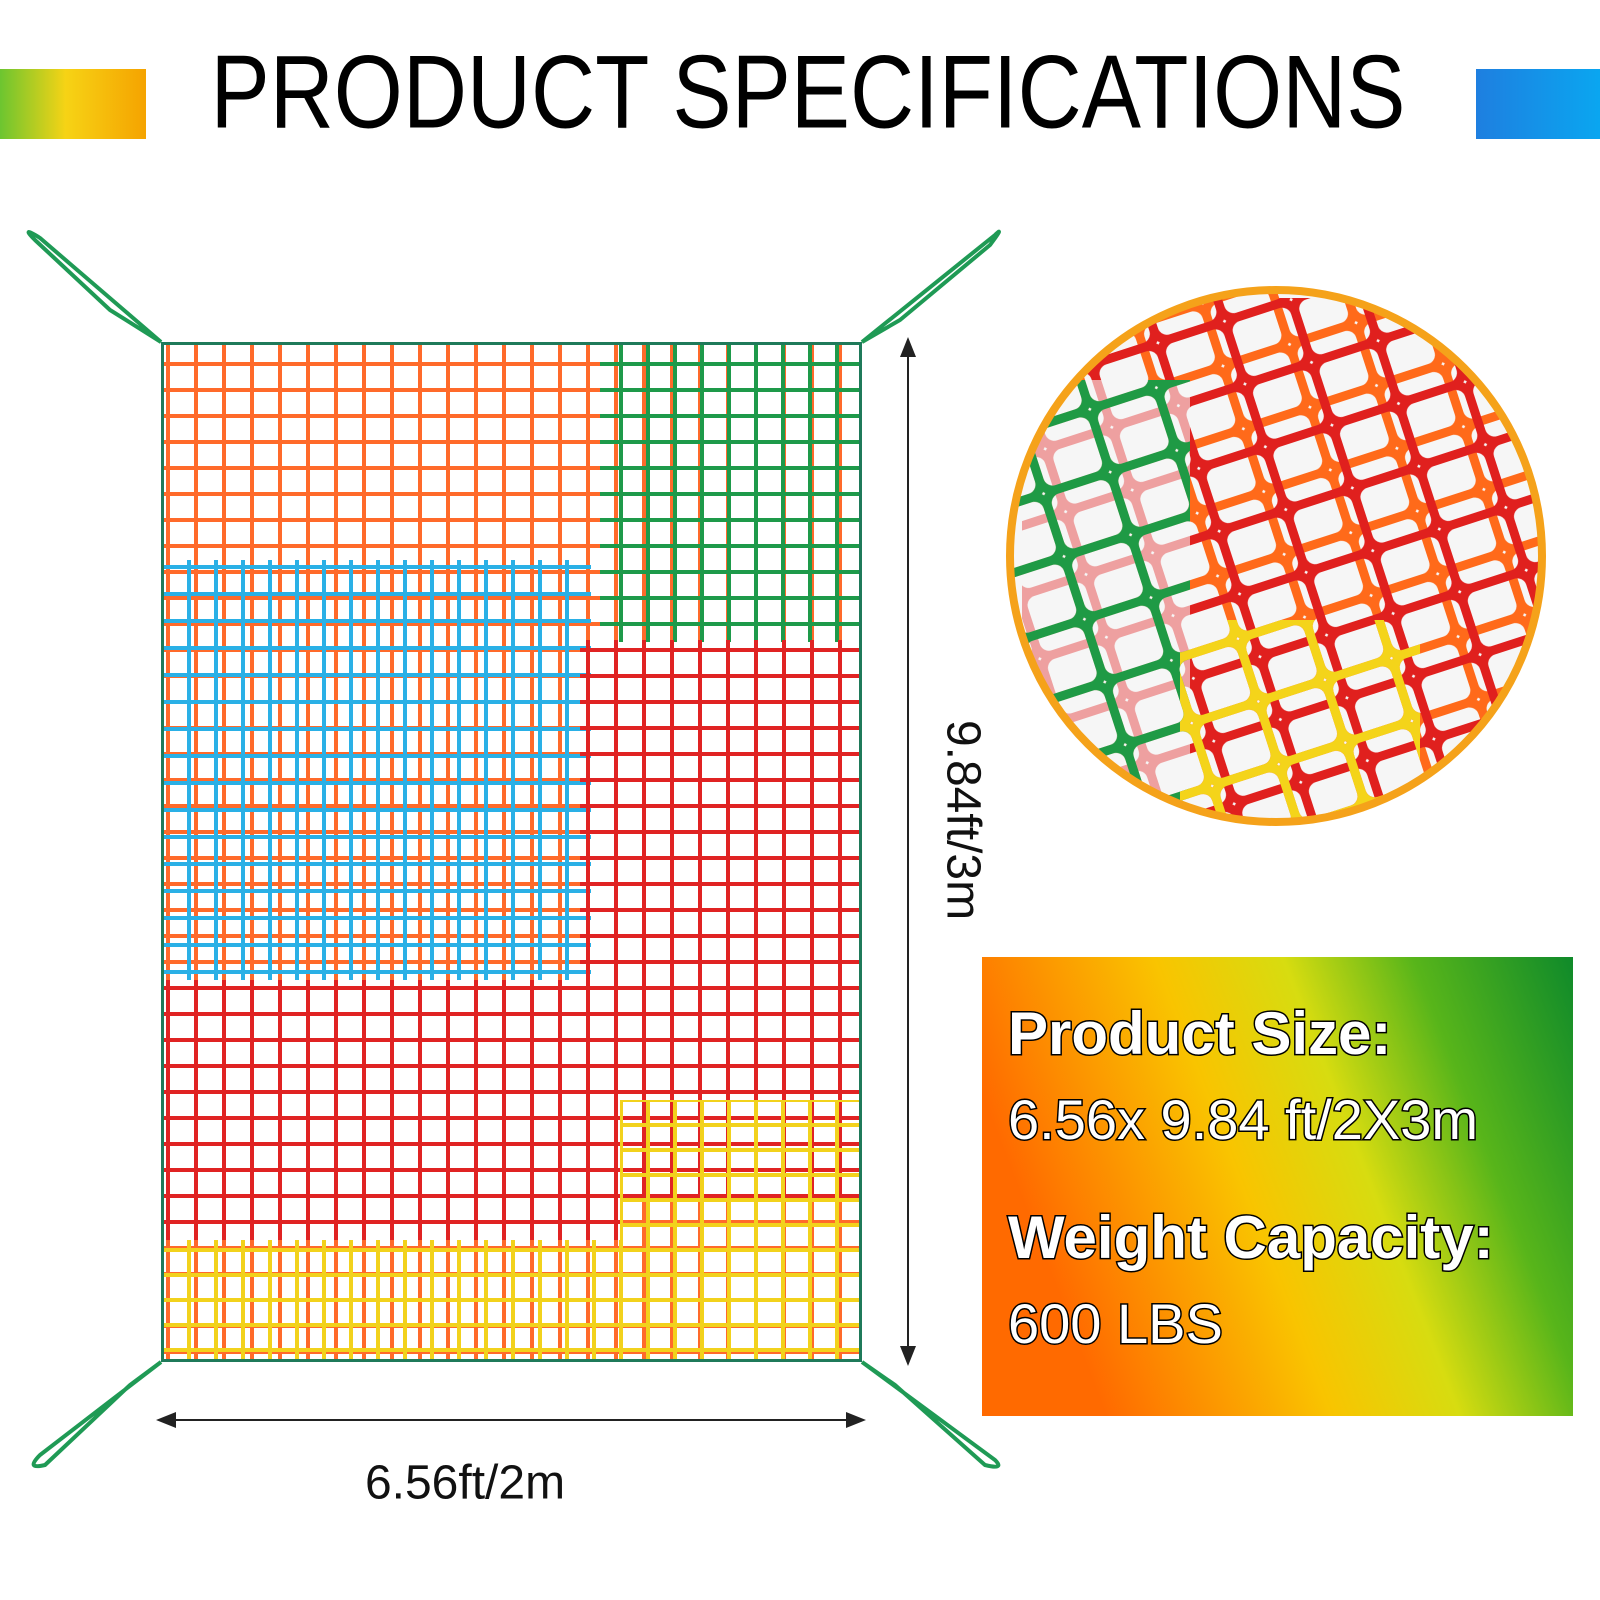 This screenshot has width=1600, height=1600. I want to click on title: PRODUCT SPECIFICATIONS, so click(808, 92).